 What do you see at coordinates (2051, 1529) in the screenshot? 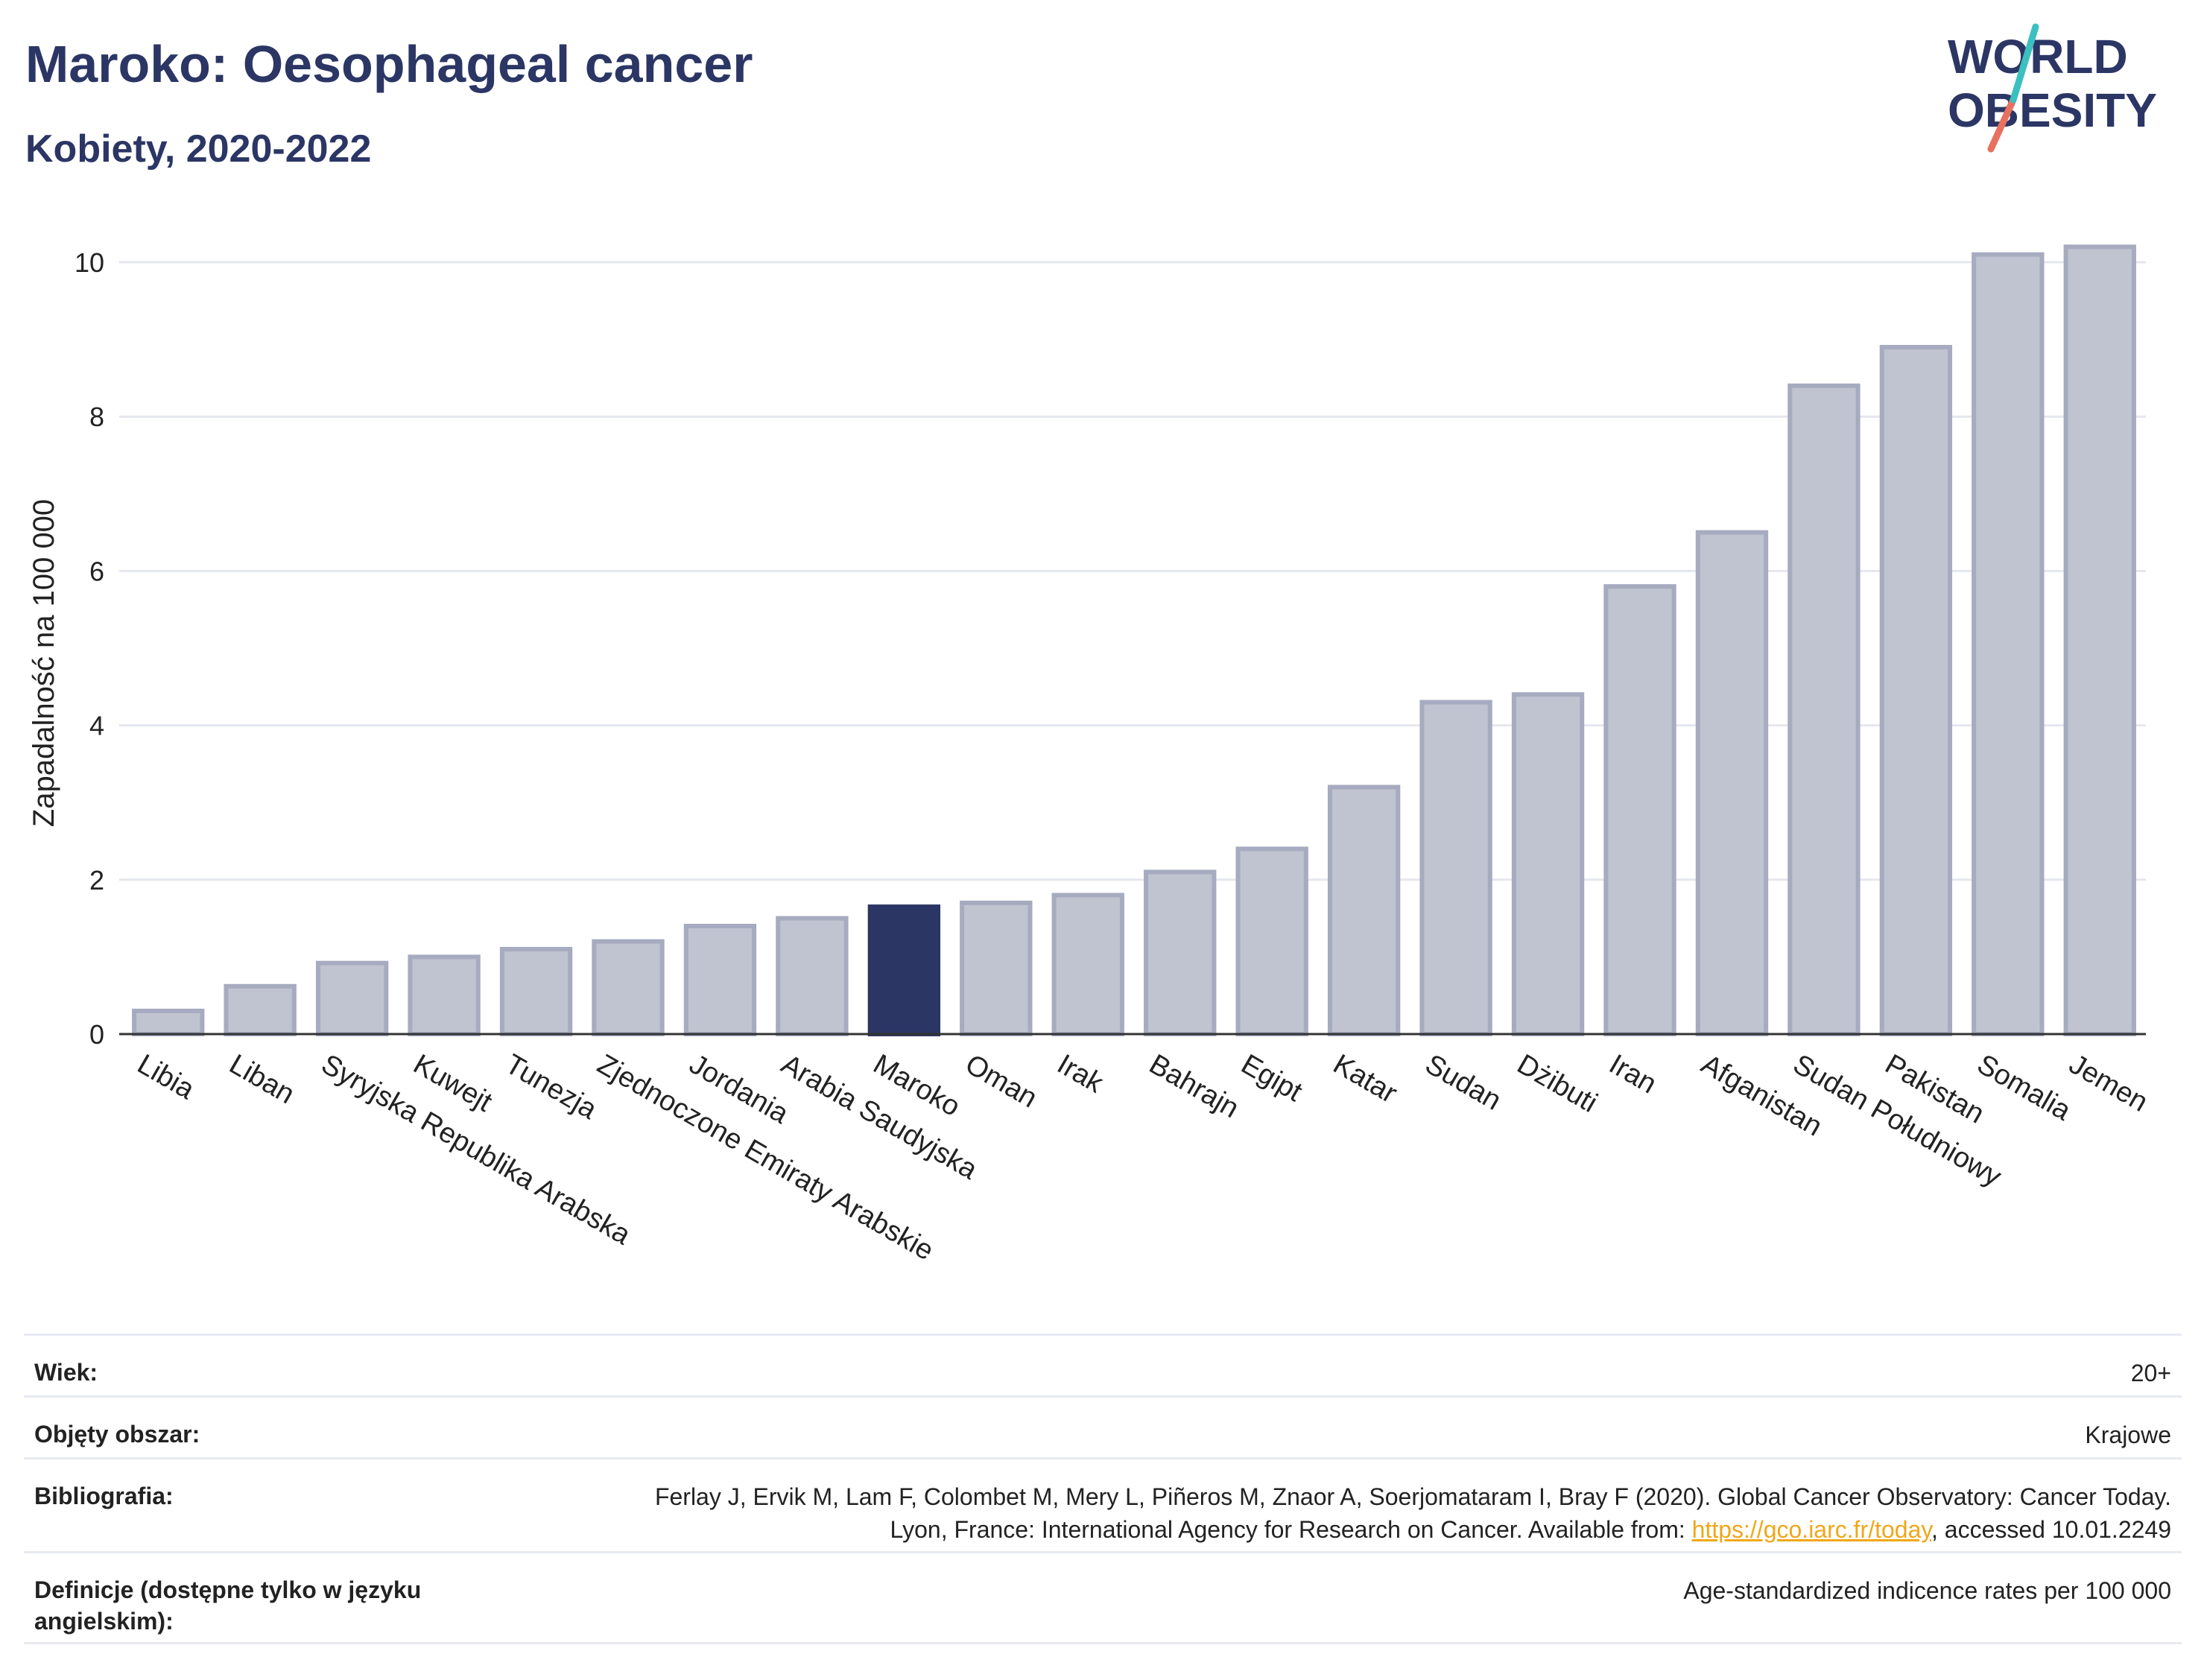
I see `bibliography-accessed: , accessed 10.01.2249` at bounding box center [2051, 1529].